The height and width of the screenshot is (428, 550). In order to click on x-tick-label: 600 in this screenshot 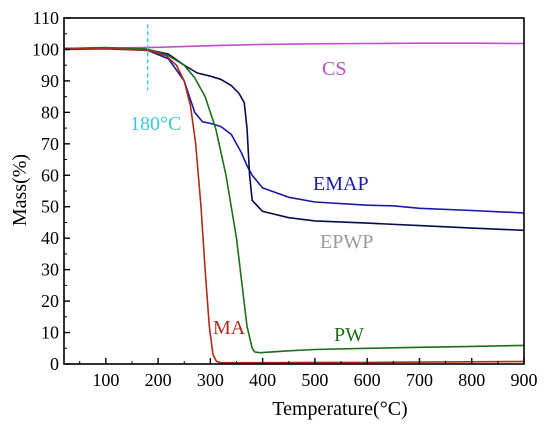, I will do `click(367, 380)`.